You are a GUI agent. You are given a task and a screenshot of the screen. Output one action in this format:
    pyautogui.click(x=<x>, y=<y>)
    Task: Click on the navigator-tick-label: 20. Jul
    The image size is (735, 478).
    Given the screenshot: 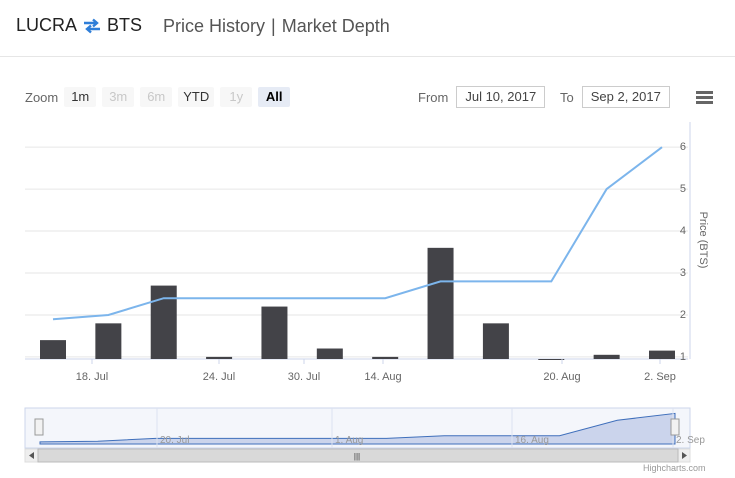 What is the action you would take?
    pyautogui.click(x=174, y=440)
    